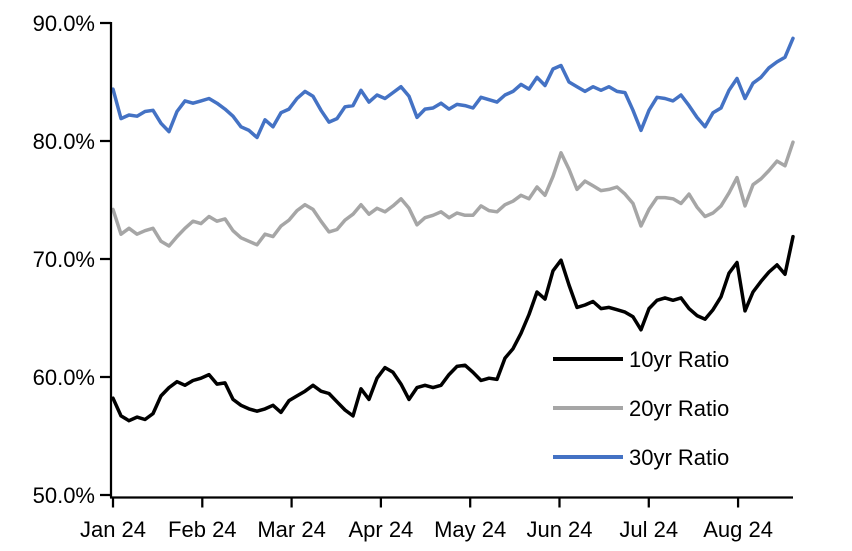 The image size is (852, 551). Describe the element at coordinates (559, 529) in the screenshot. I see `x-tick-label: Jun 24` at that location.